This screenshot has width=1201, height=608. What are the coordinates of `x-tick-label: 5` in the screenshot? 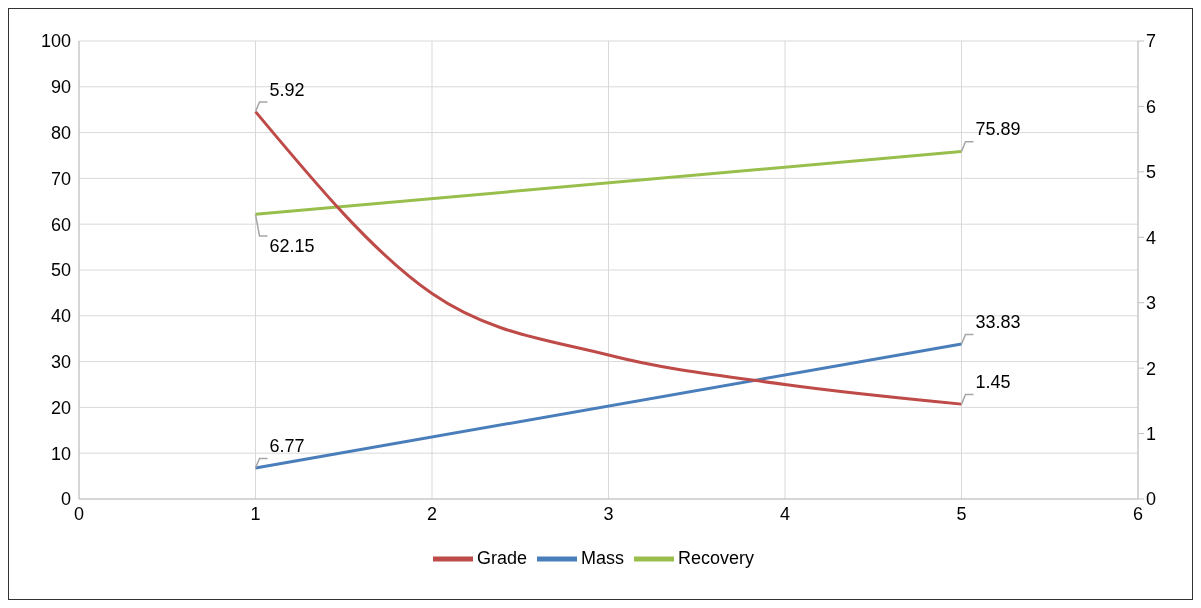 It's located at (961, 513).